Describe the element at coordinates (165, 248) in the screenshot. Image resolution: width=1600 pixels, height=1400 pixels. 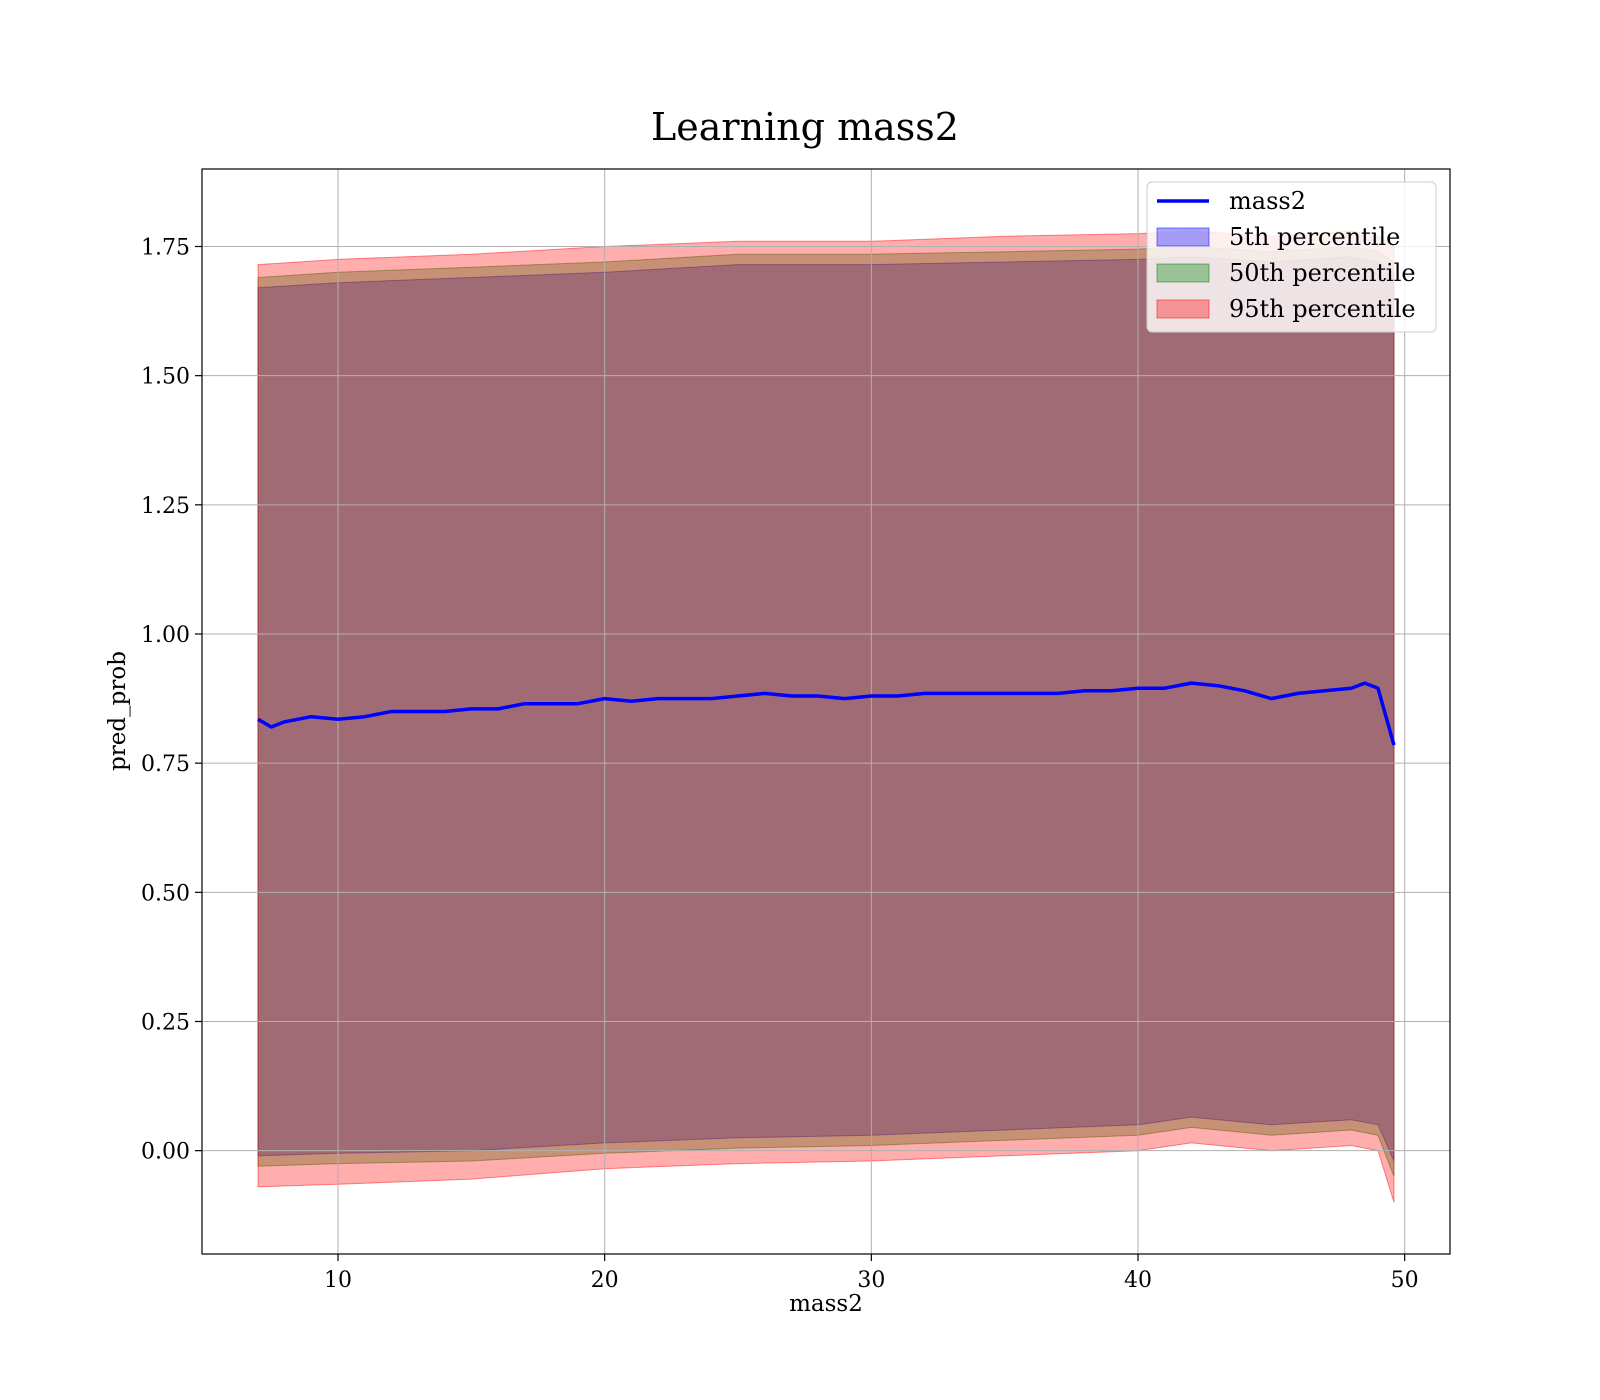
I see `y-tick-label: 1.75` at that location.